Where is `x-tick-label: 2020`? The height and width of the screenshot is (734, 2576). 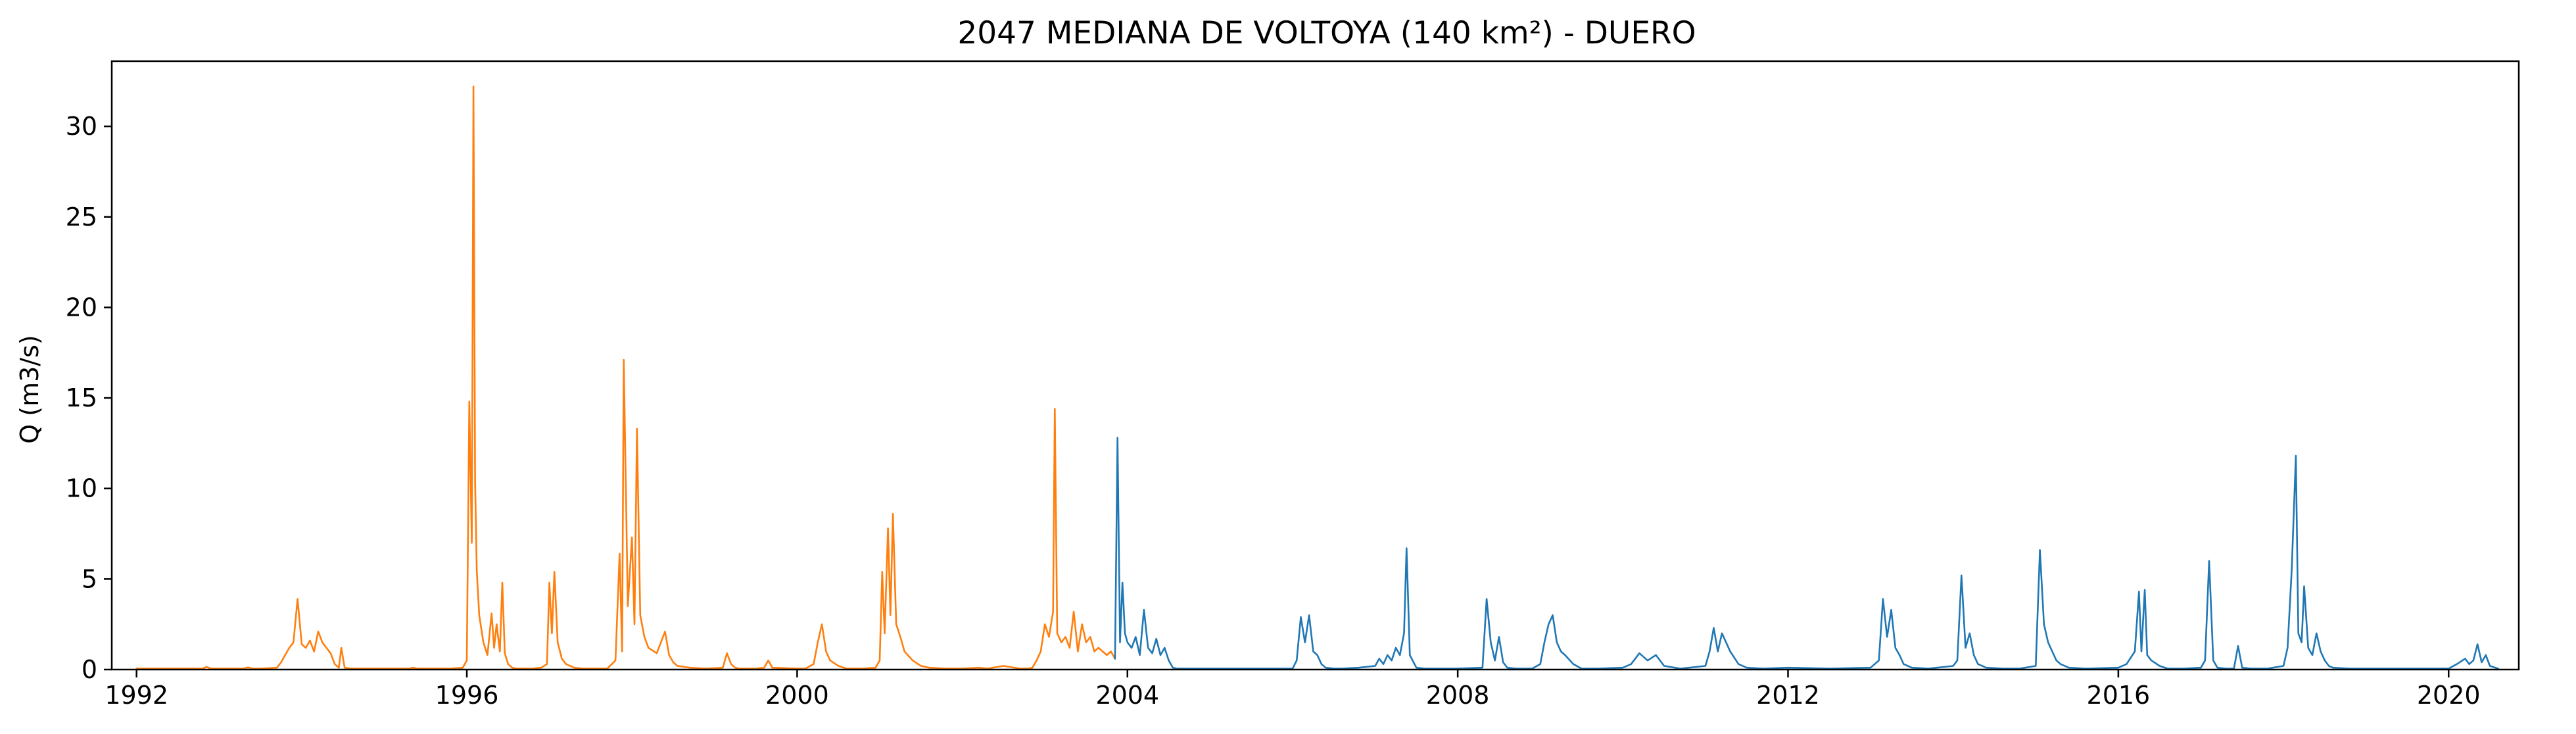
x-tick-label: 2020 is located at coordinates (2449, 695).